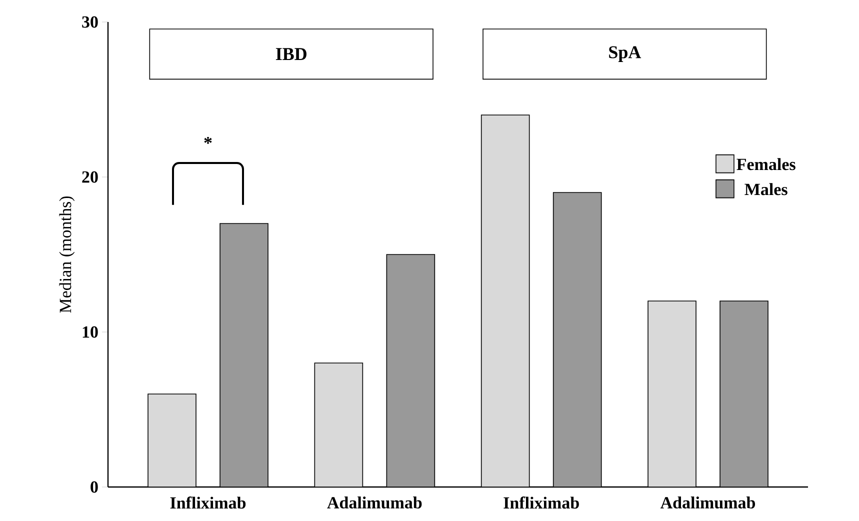  Describe the element at coordinates (90, 22) in the screenshot. I see `y-tick-label: 30` at that location.